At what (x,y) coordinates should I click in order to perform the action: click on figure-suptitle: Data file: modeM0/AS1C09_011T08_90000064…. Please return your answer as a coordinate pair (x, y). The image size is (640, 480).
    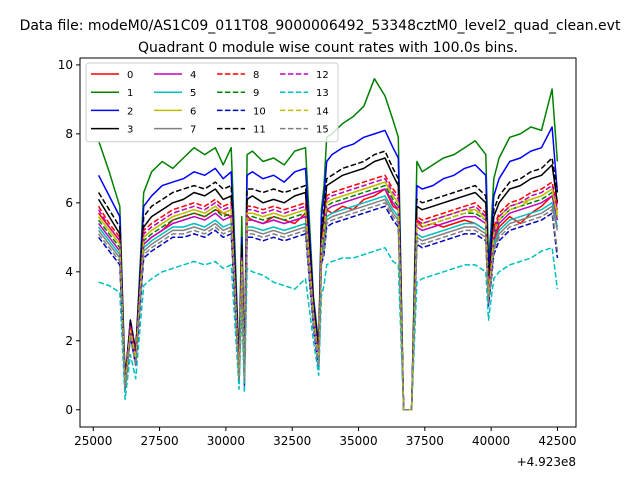
    Looking at the image, I should click on (320, 26).